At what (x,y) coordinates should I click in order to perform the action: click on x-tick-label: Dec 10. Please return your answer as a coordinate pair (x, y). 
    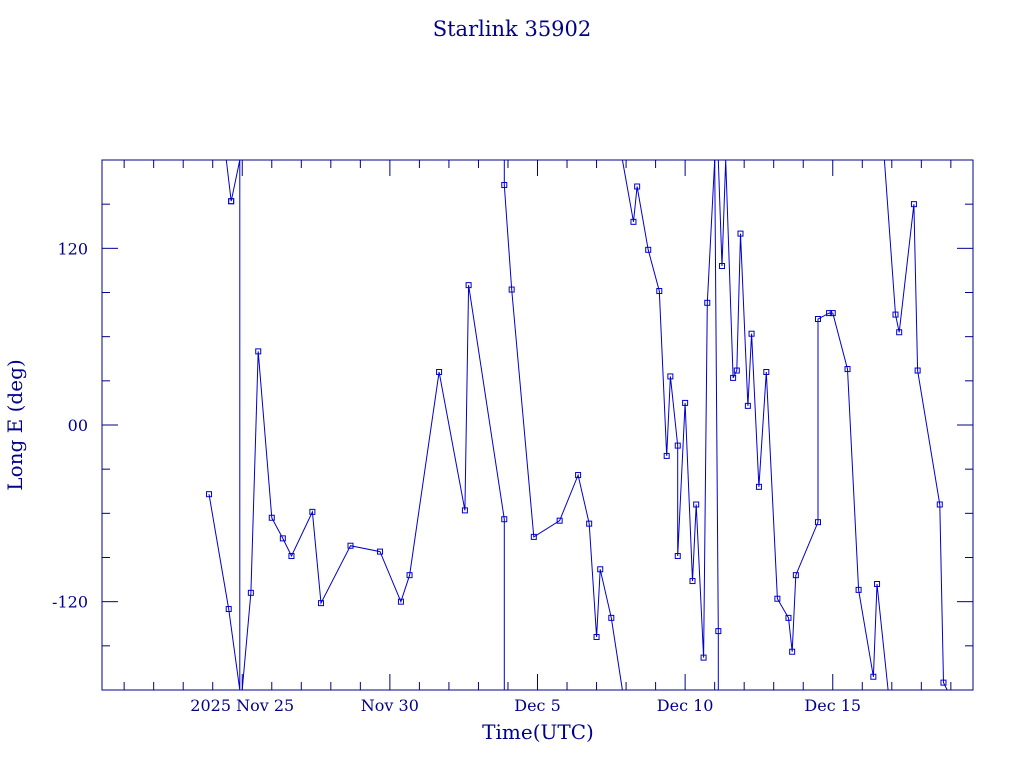
    Looking at the image, I should click on (685, 705).